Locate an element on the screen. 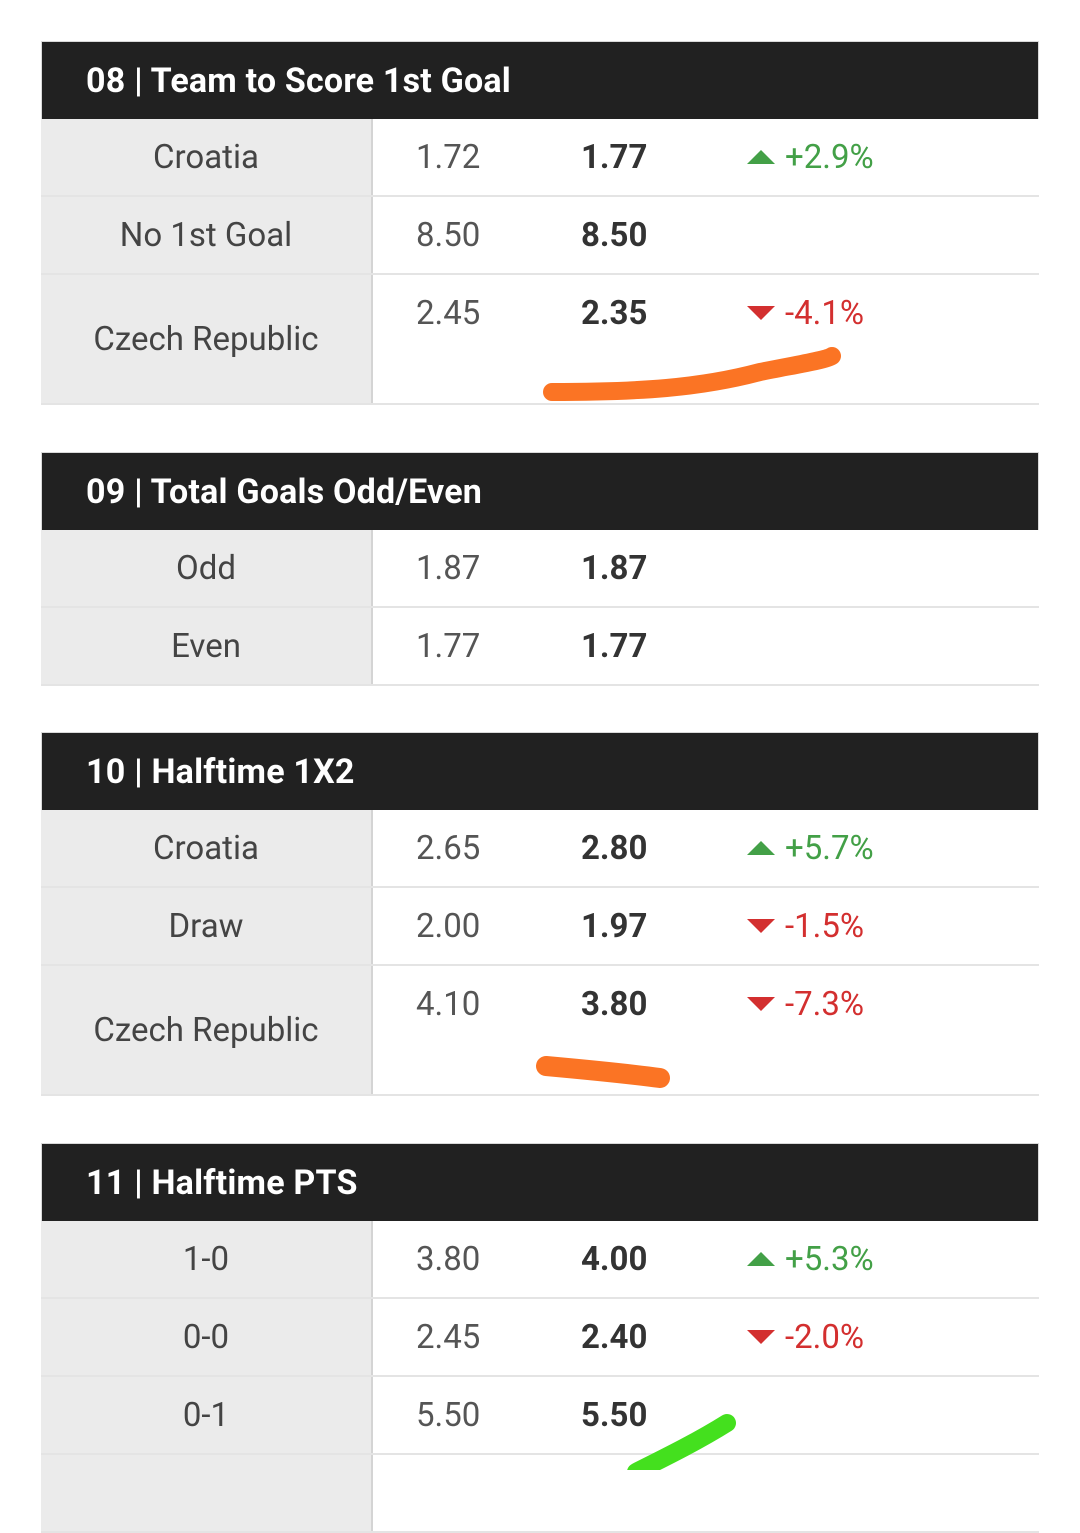 The image size is (1080, 1533). odds-row: 0-1 5.50 5.50 is located at coordinates (540, 1416).